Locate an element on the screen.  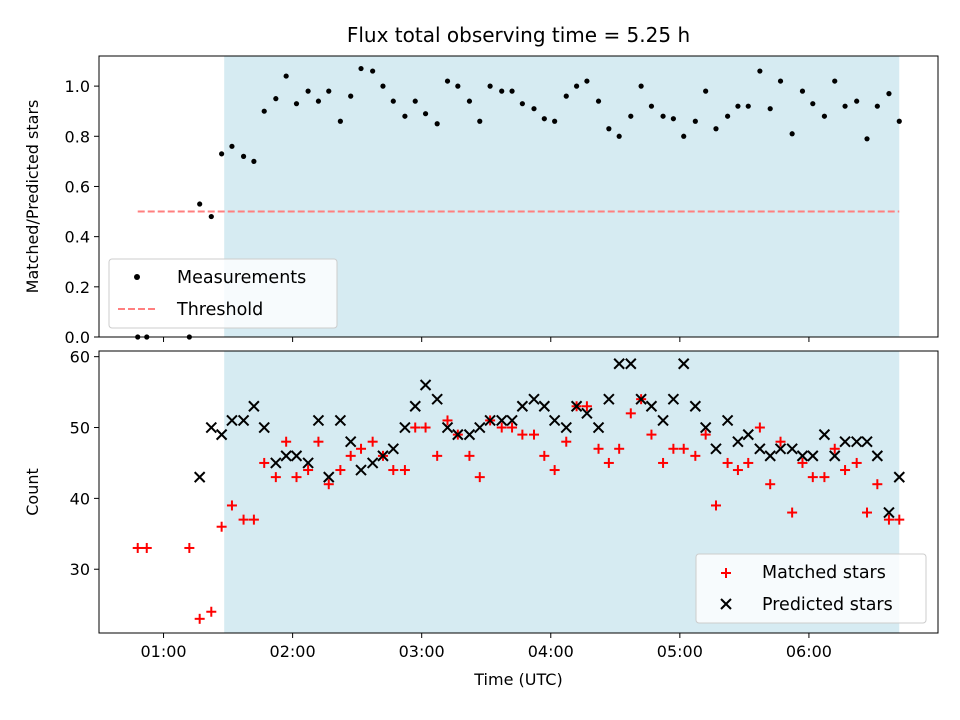
legend-plus-glyph is located at coordinates (726, 573).